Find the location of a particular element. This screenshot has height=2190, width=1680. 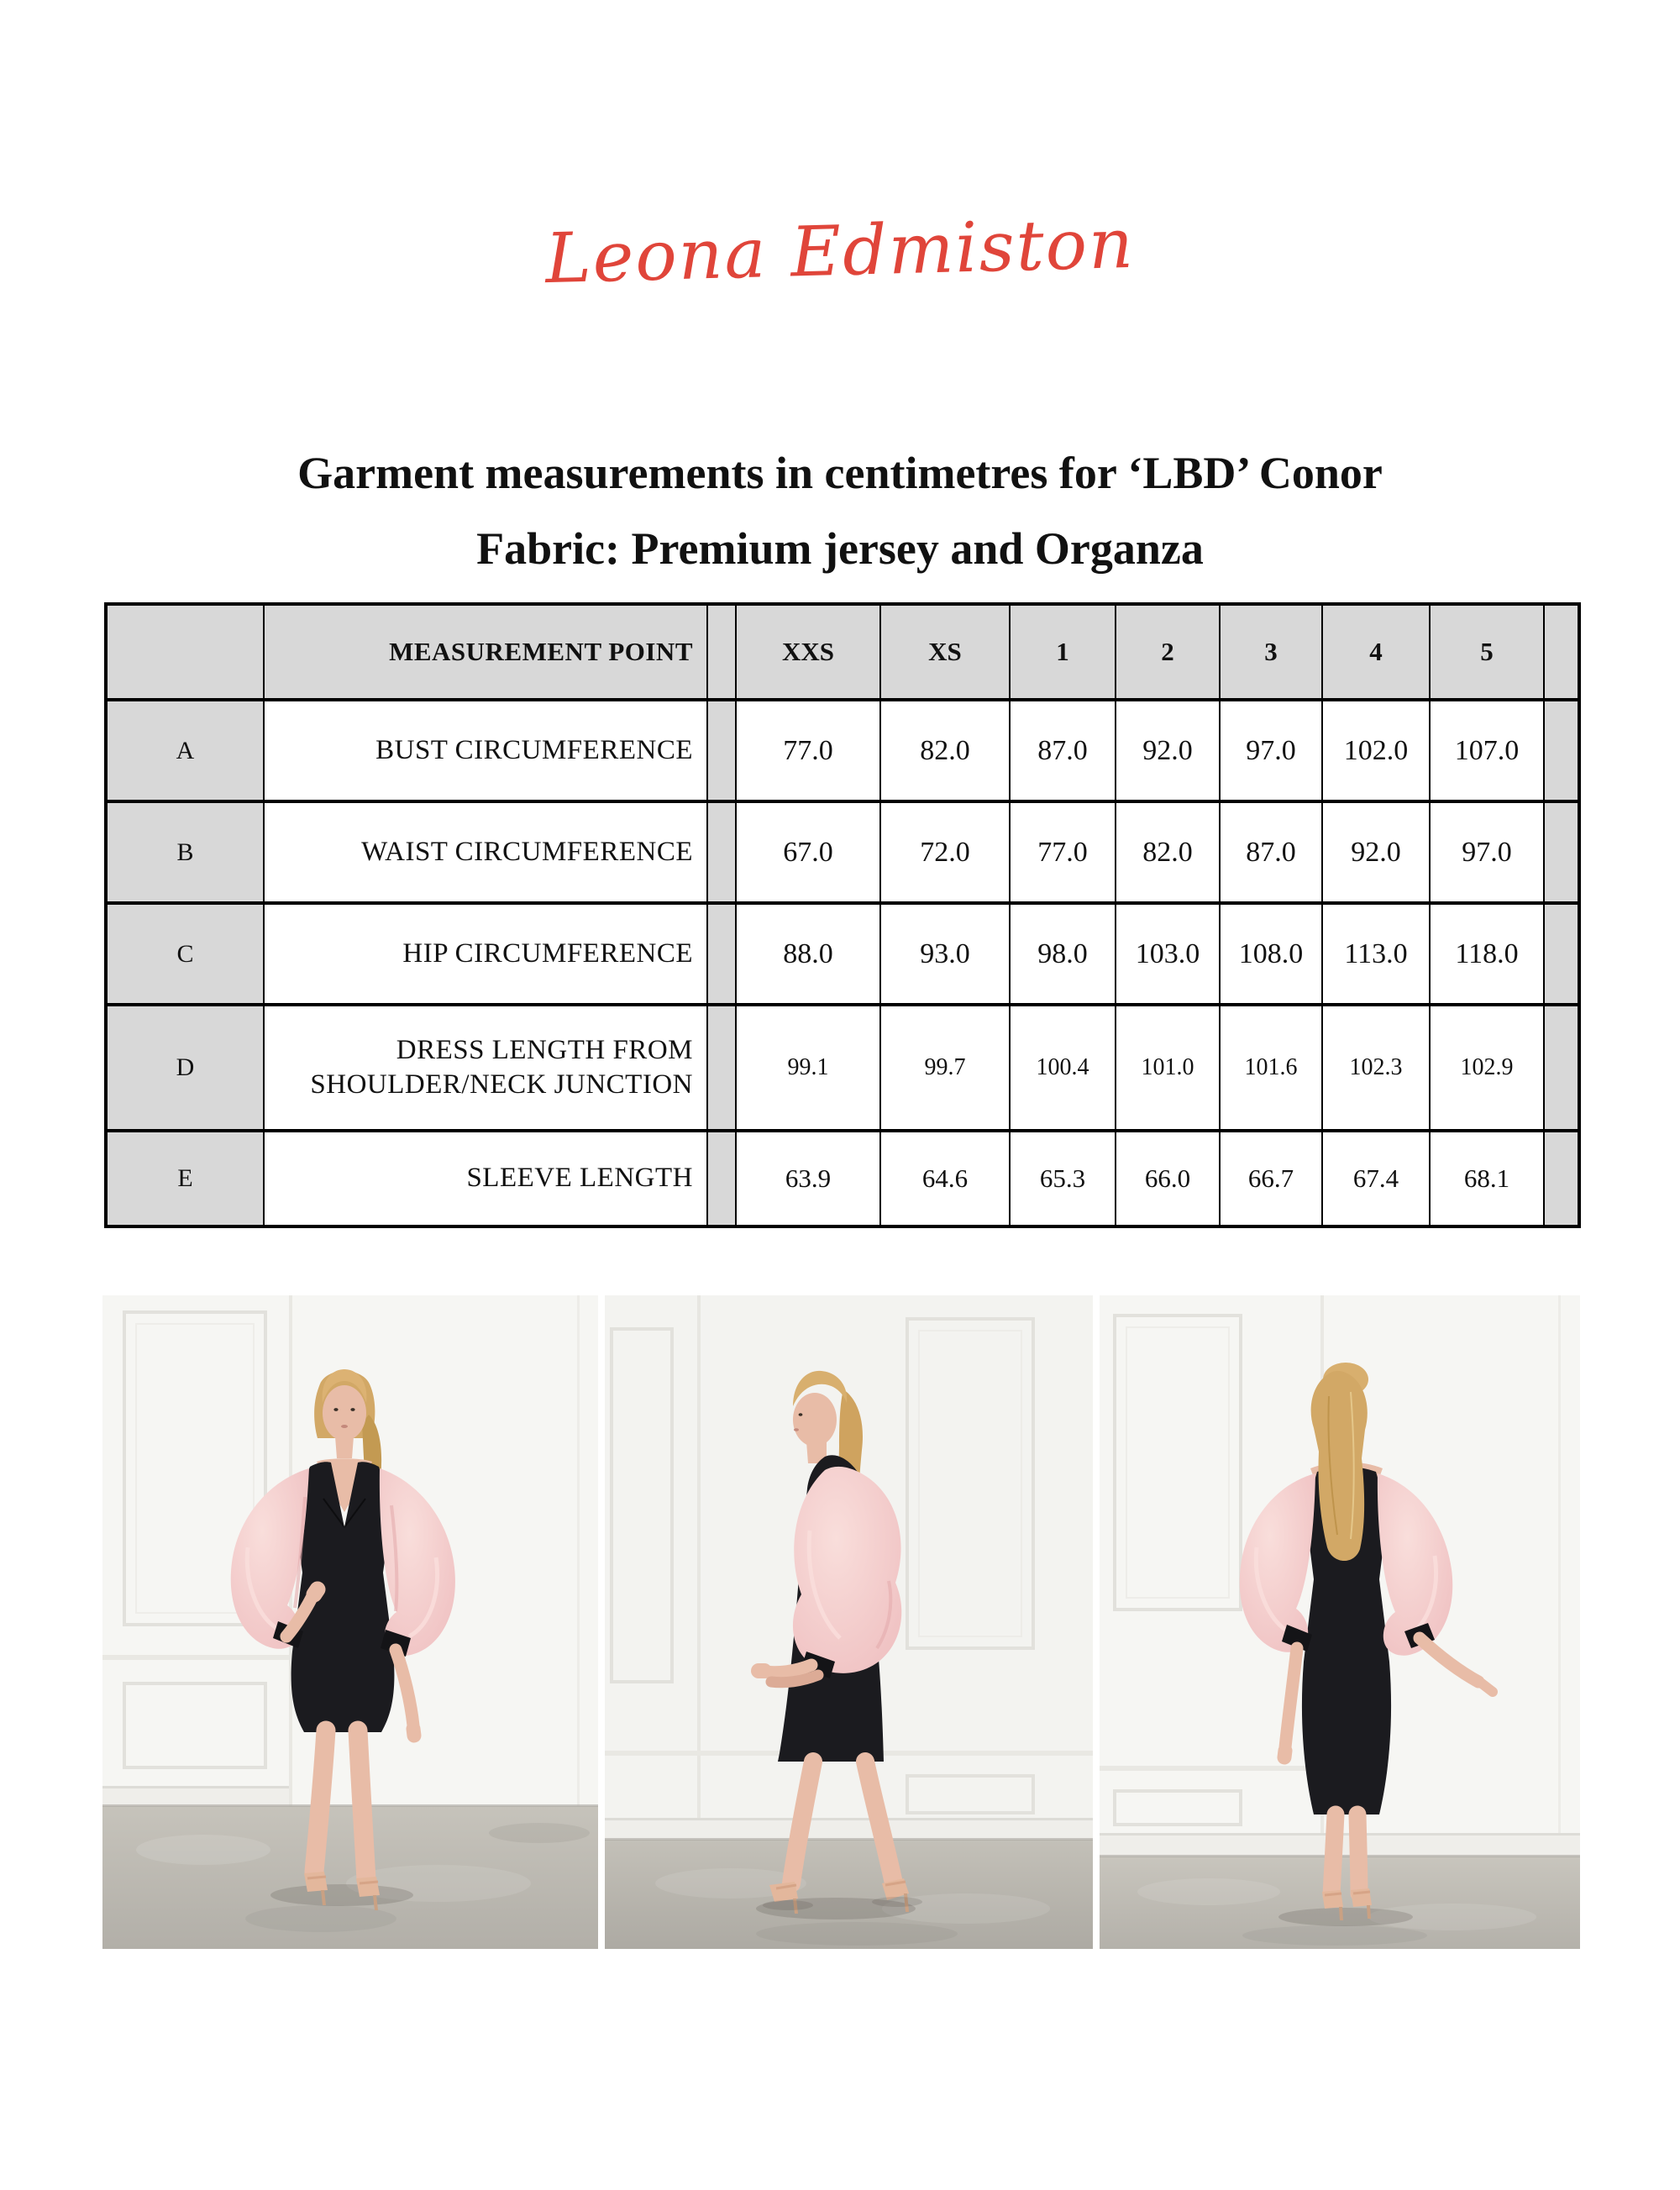

value-cell: 99.1 is located at coordinates (808, 1067).